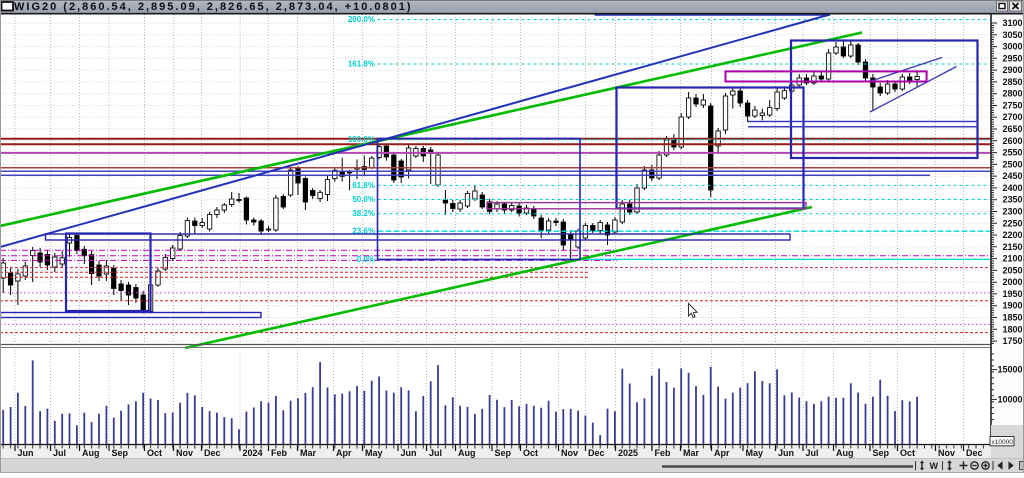 This screenshot has height=478, width=1024. What do you see at coordinates (934, 466) in the screenshot?
I see `svg-text: W` at bounding box center [934, 466].